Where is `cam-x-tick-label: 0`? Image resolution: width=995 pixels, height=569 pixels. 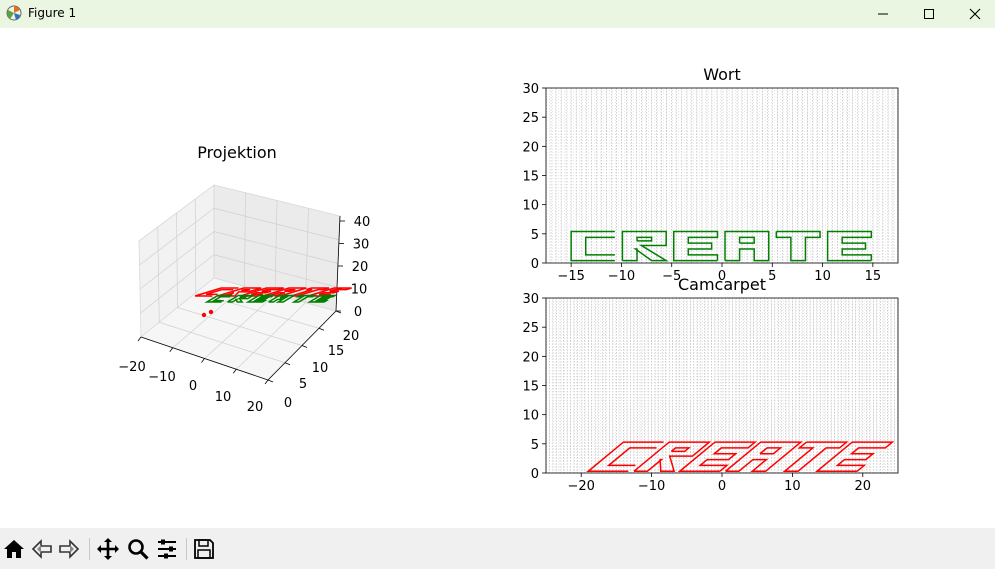 cam-x-tick-label: 0 is located at coordinates (722, 486).